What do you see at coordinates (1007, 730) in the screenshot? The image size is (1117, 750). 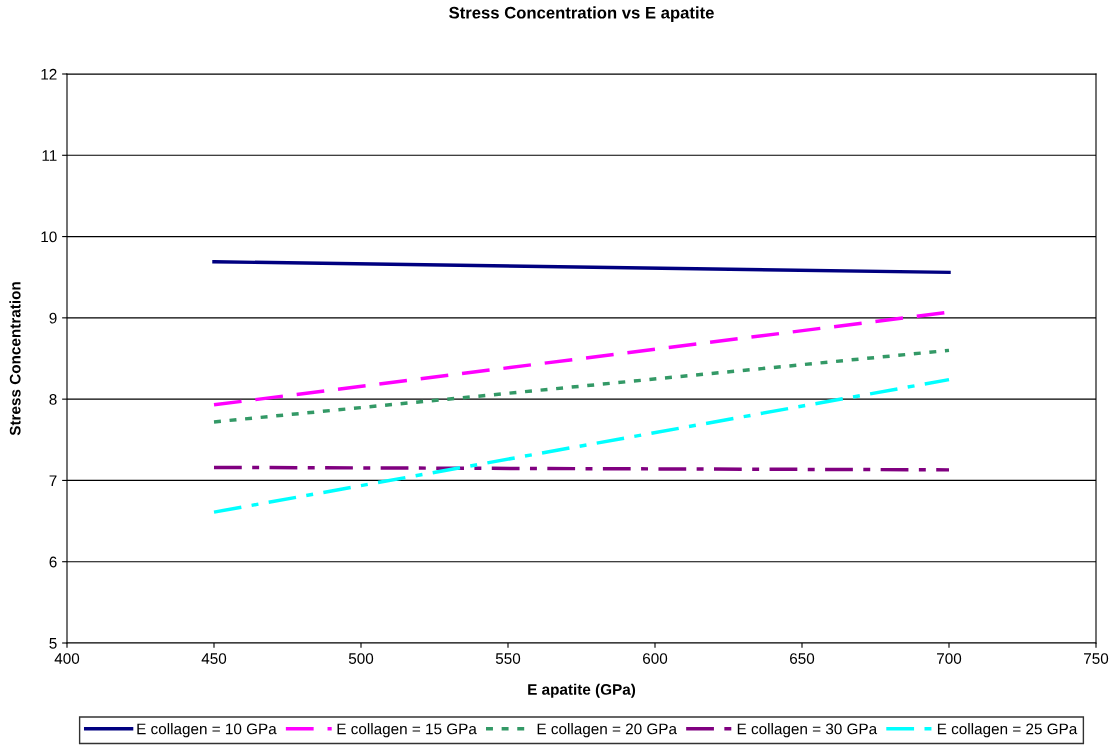 I see `legend-label: E collagen = 25 GPa` at bounding box center [1007, 730].